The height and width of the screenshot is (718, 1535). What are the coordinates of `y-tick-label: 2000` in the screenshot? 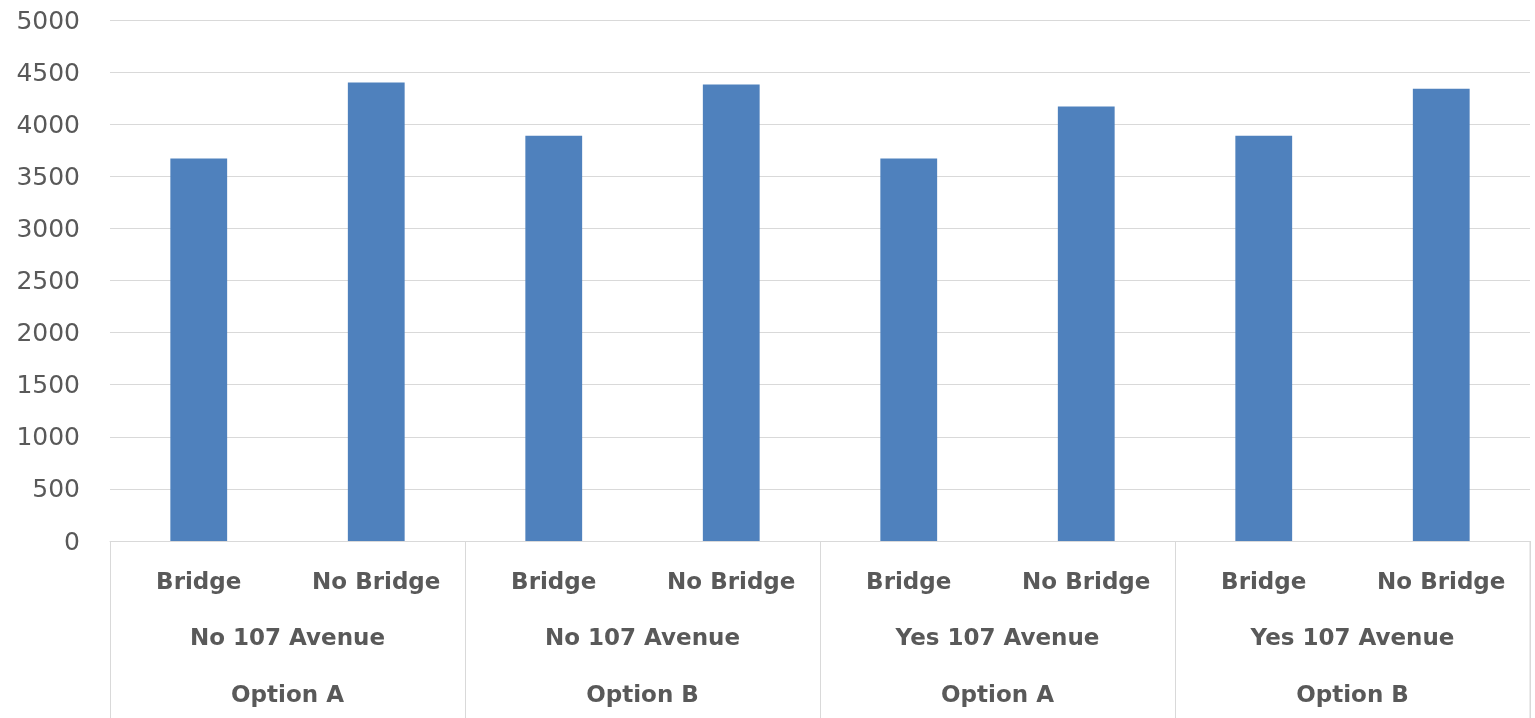 It's located at (48, 333).